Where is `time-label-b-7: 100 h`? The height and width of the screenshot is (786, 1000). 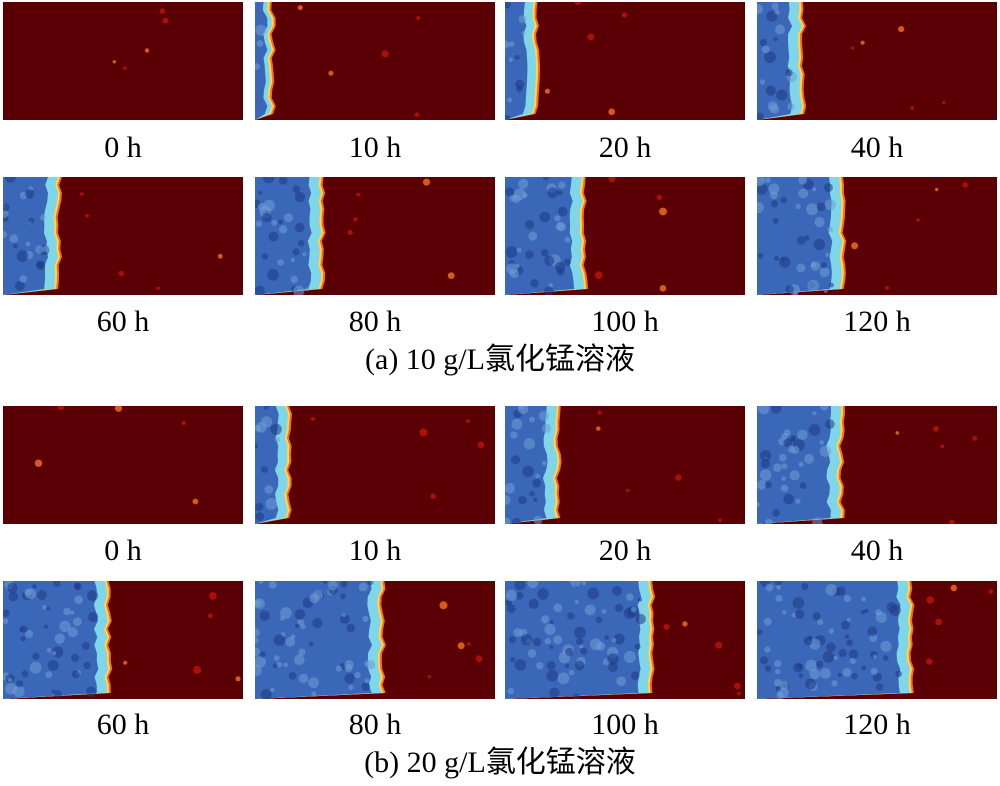 time-label-b-7: 100 h is located at coordinates (625, 724).